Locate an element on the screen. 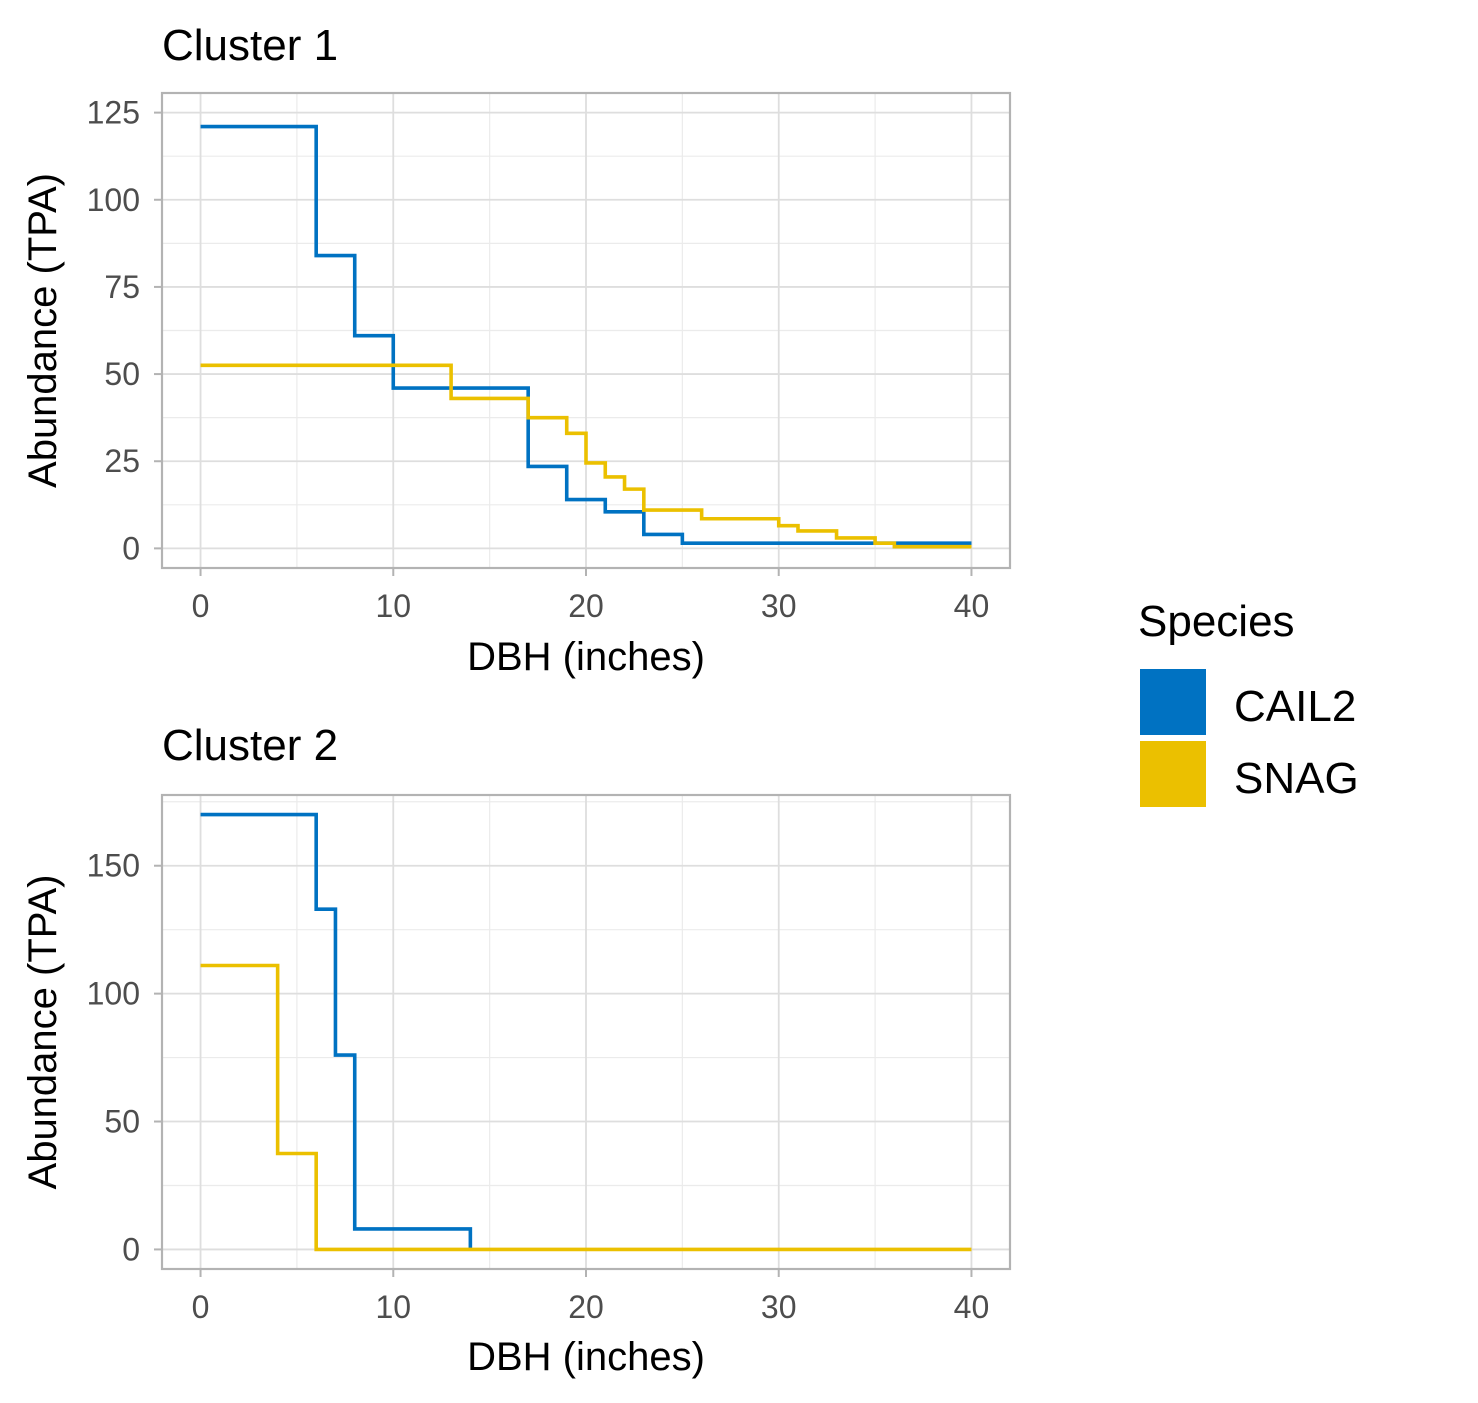 This screenshot has height=1403, width=1478. y-tick-label: 75 is located at coordinates (122, 287).